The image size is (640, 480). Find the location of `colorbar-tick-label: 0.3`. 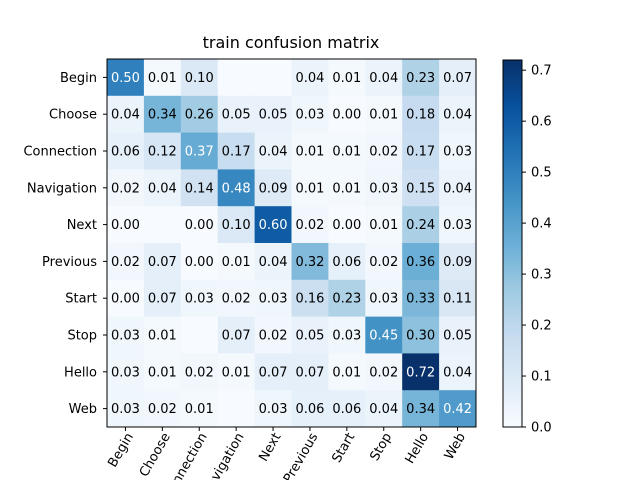

colorbar-tick-label: 0.3 is located at coordinates (541, 275).